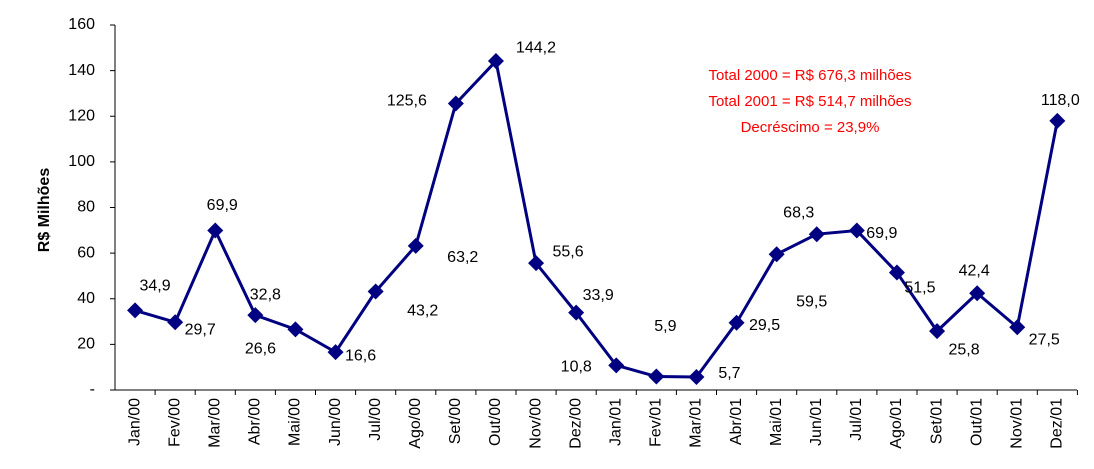 The image size is (1094, 469). I want to click on x-tick-label: Fev/00, so click(174, 422).